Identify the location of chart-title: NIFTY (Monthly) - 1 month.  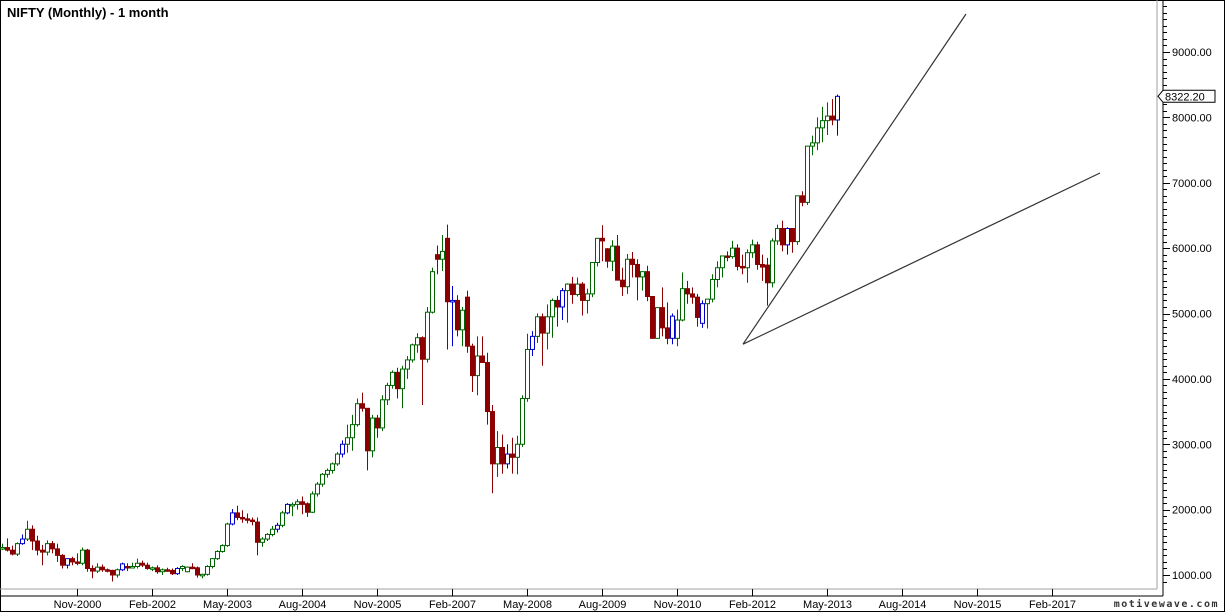
(88, 12).